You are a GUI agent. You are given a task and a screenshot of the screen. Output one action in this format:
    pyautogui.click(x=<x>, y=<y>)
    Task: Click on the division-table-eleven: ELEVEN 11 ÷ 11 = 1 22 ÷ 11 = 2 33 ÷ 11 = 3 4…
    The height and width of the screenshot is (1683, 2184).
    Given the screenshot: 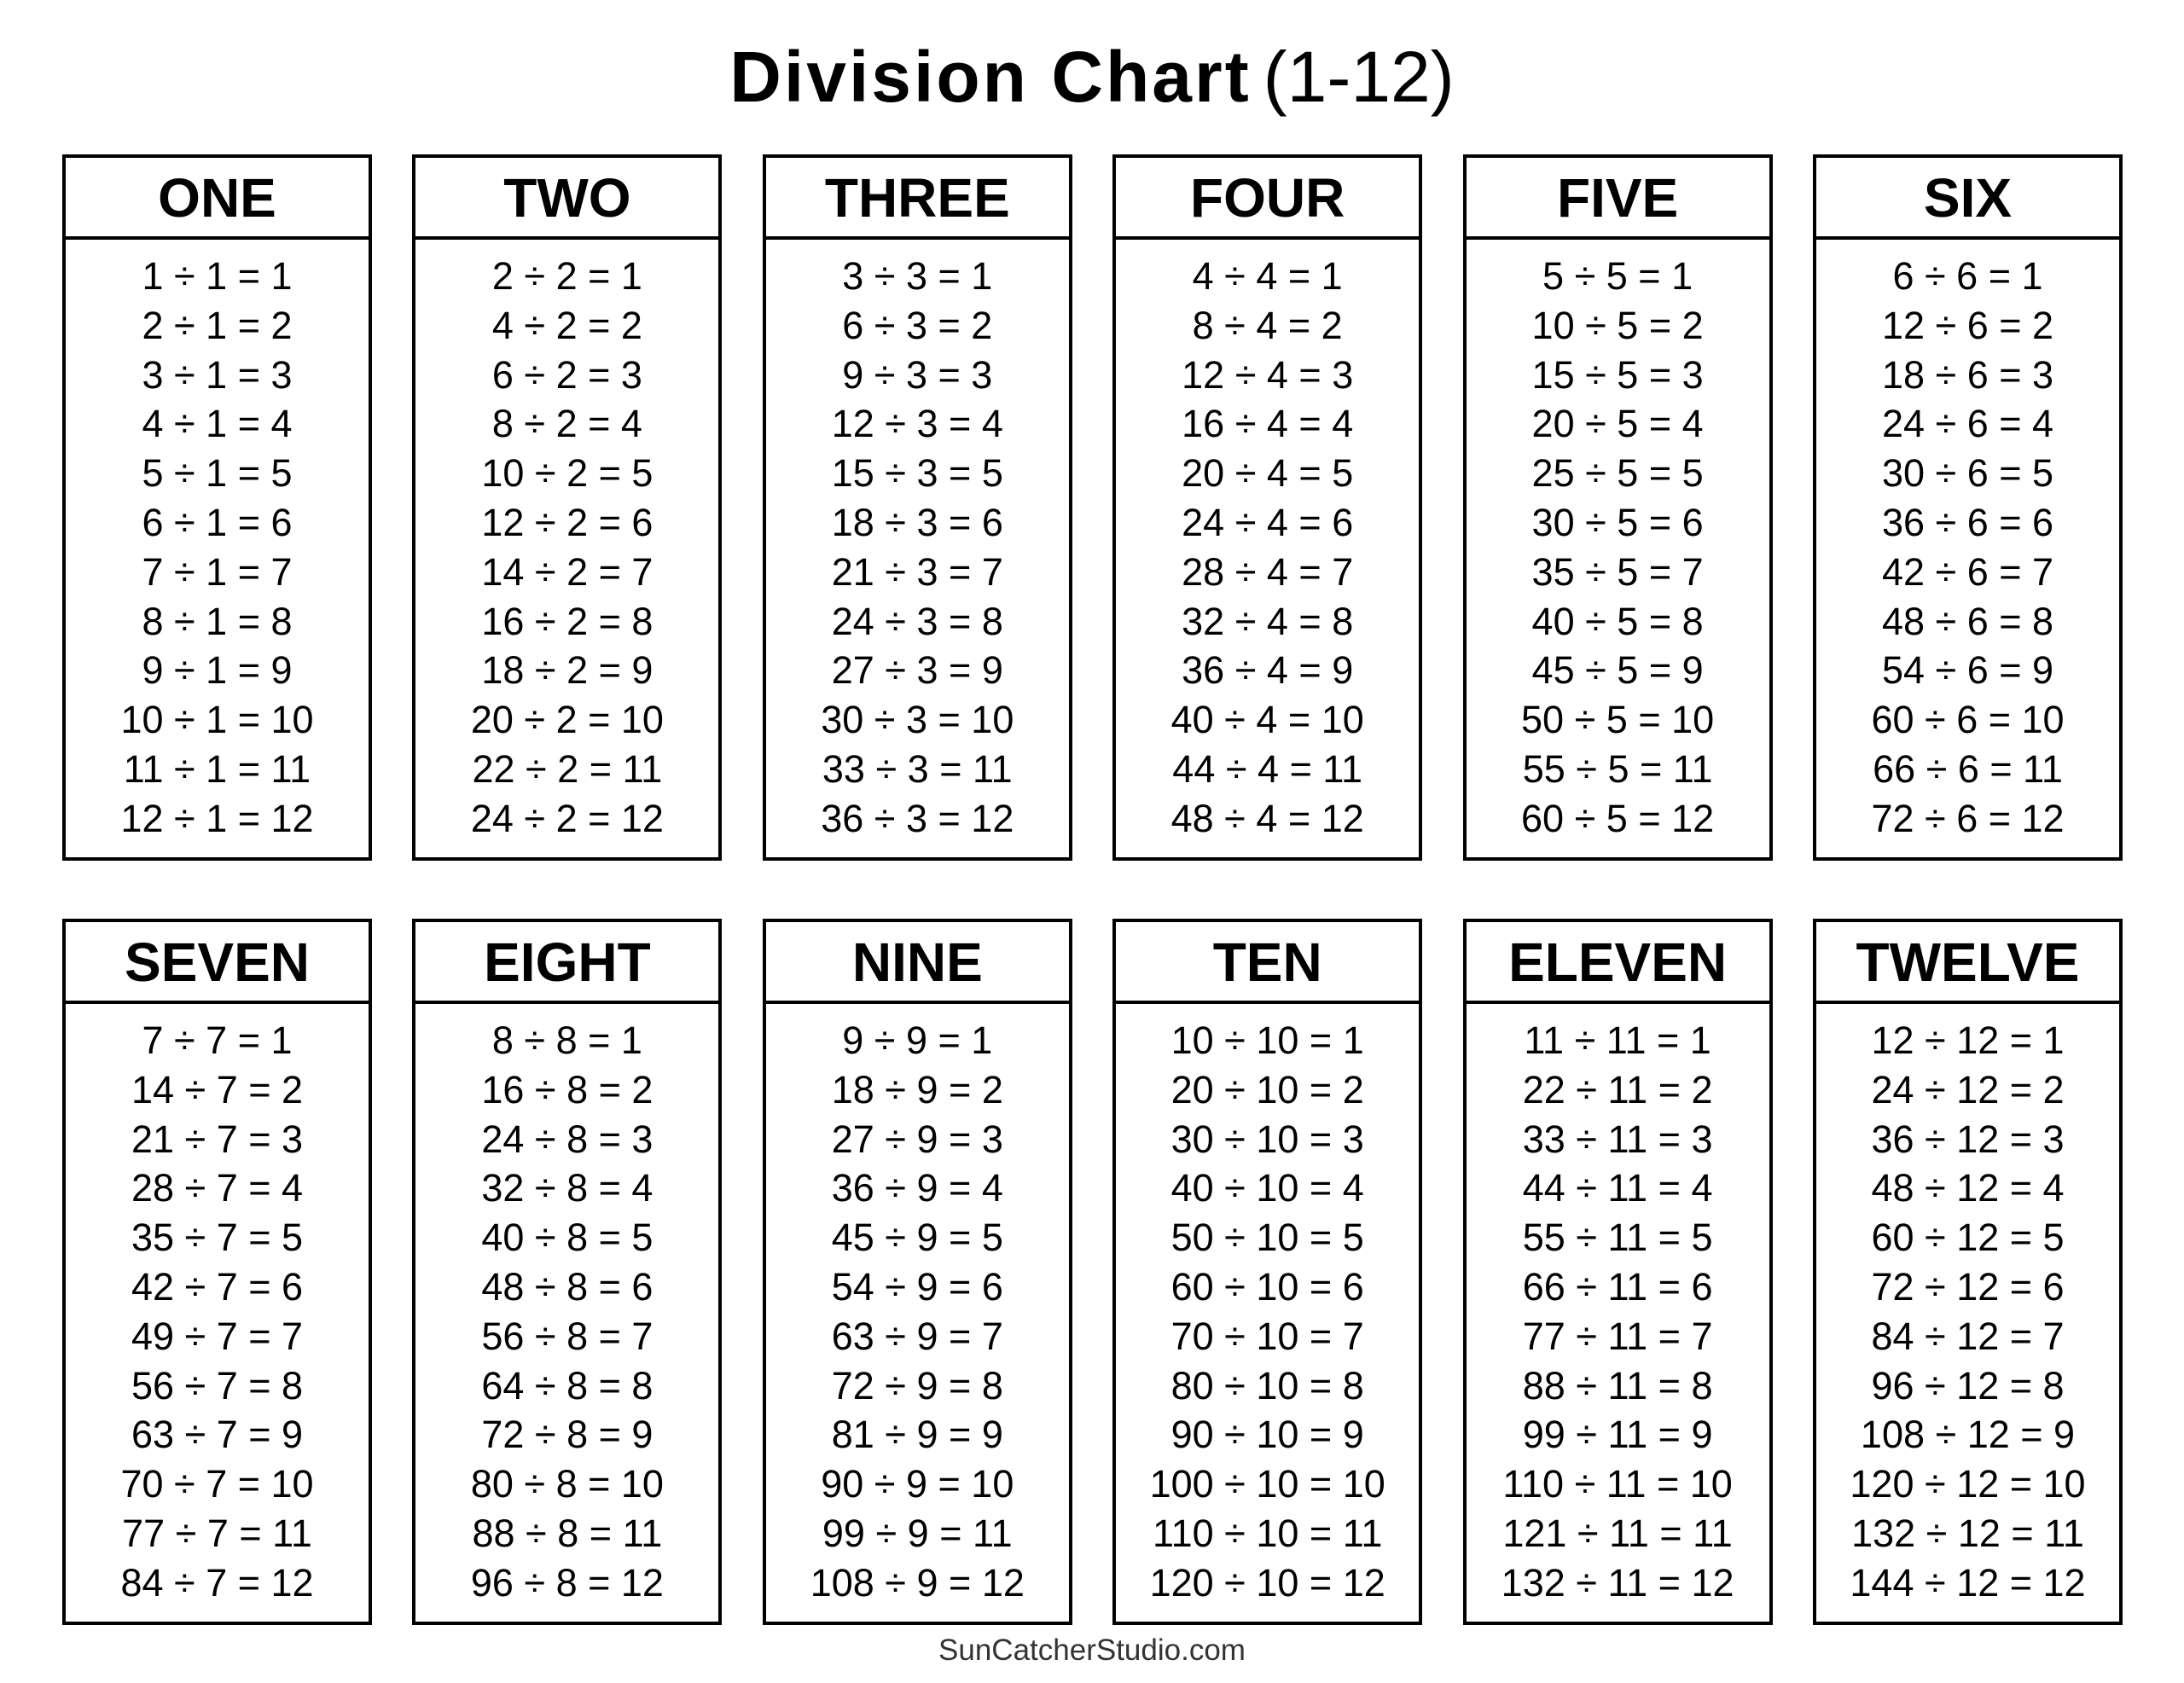 What is the action you would take?
    pyautogui.click(x=1618, y=1272)
    